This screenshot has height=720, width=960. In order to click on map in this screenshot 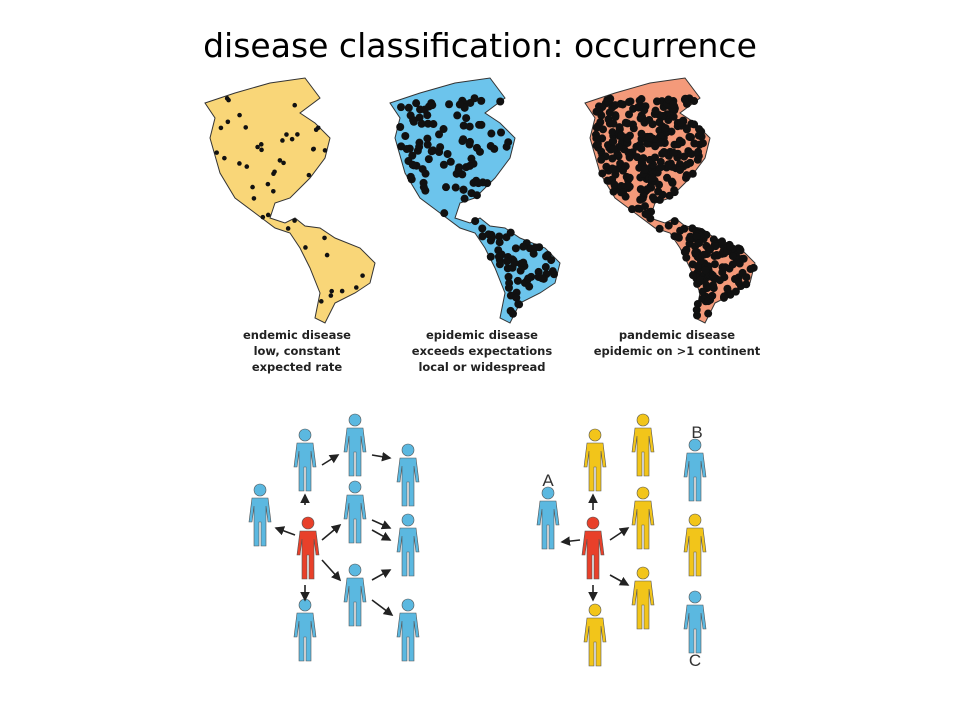, I will do `click(290, 200)`.